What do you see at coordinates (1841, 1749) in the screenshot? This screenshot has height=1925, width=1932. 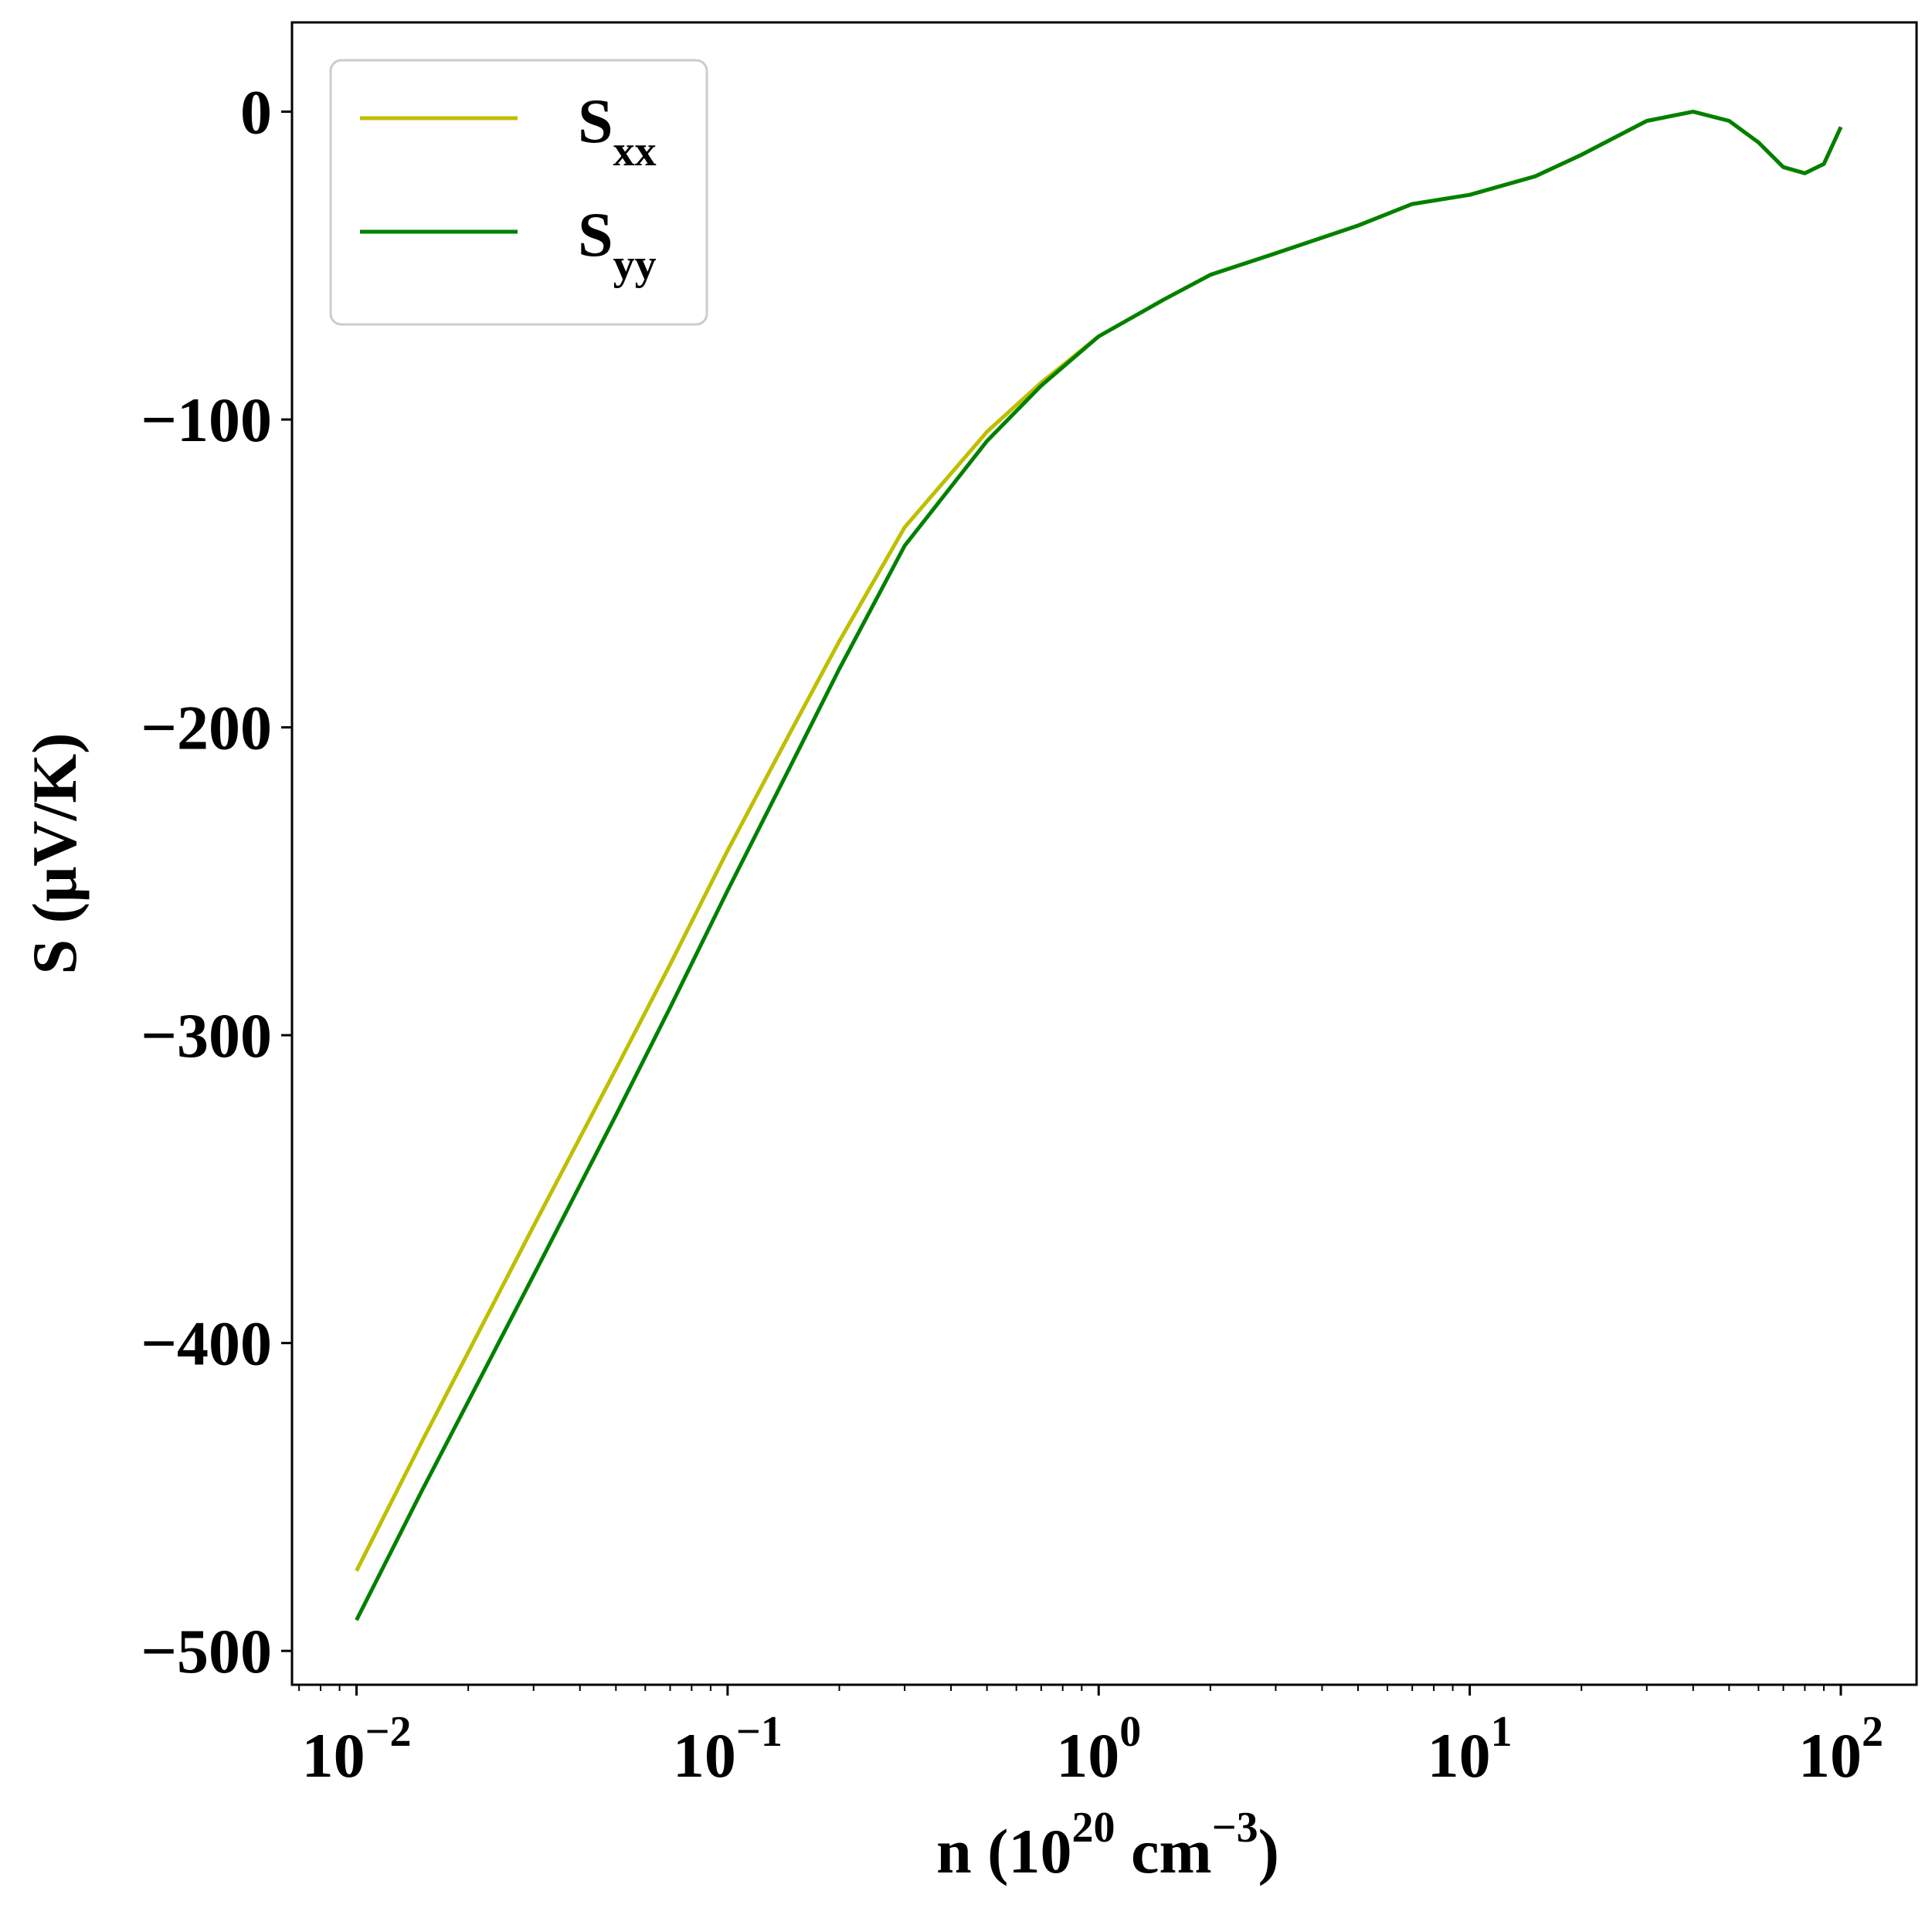 I see `x-tick-label: 10²` at bounding box center [1841, 1749].